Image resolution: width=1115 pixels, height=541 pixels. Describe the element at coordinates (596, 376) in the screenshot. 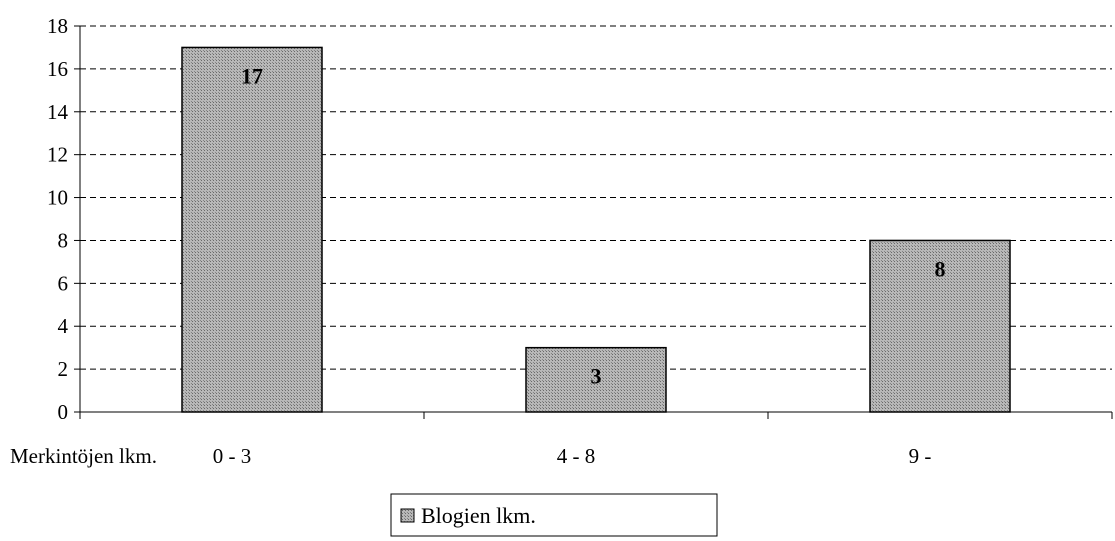

I see `data-label: 3` at that location.